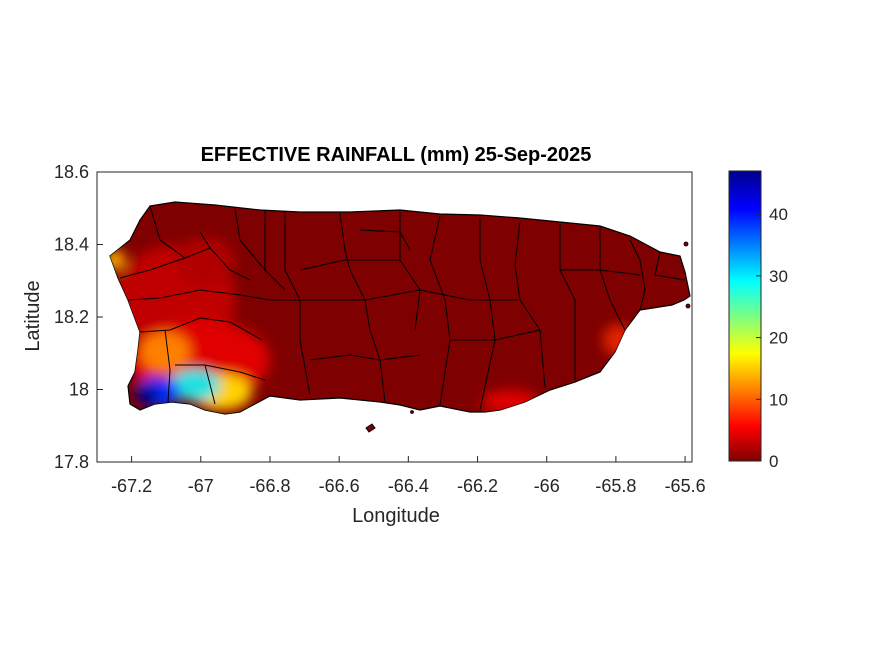  Describe the element at coordinates (778, 399) in the screenshot. I see `colorbar-tick-label: 10` at that location.